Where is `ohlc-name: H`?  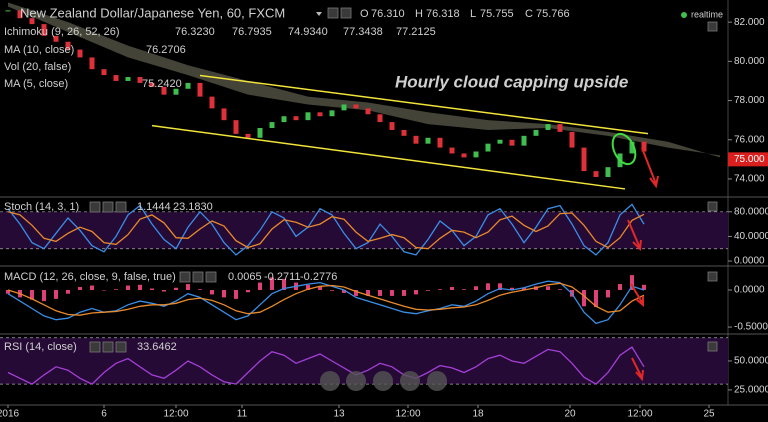 ohlc-name: H is located at coordinates (419, 14).